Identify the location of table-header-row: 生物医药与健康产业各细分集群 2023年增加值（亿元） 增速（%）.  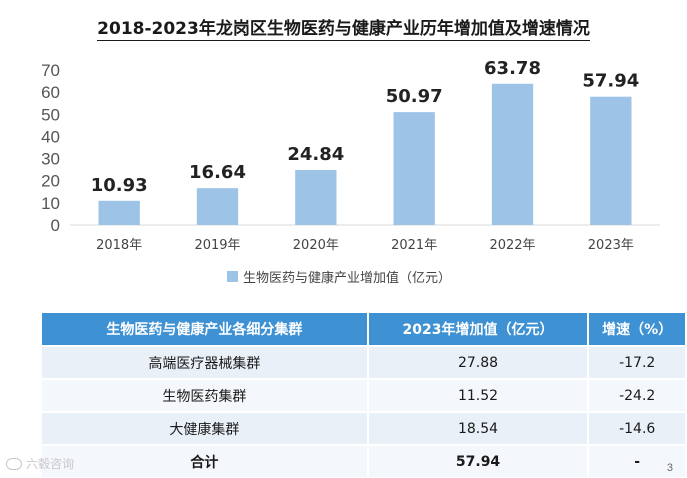
(363, 329).